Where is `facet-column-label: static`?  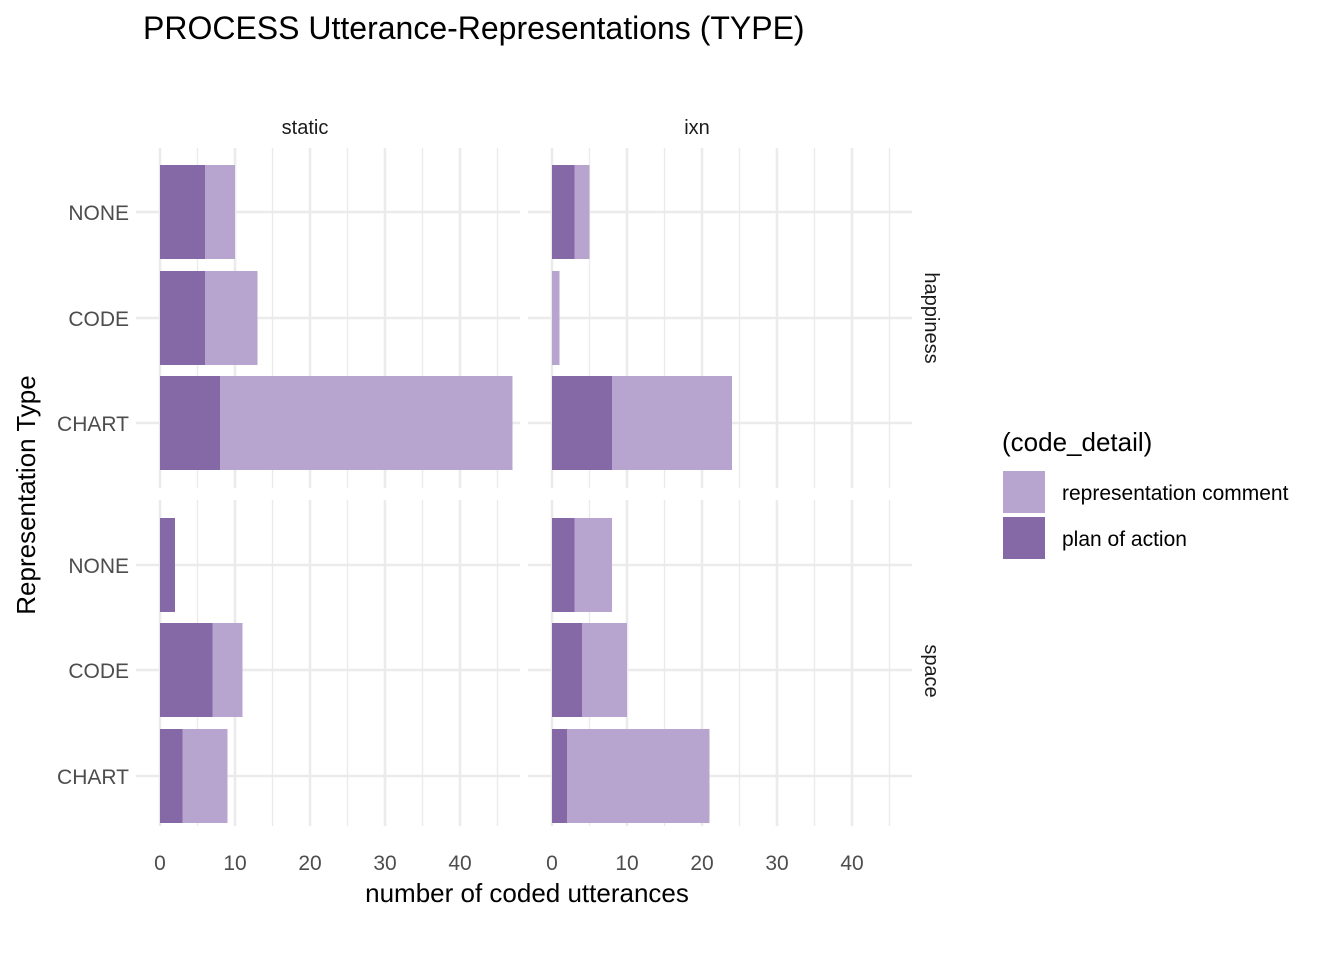 facet-column-label: static is located at coordinates (305, 128).